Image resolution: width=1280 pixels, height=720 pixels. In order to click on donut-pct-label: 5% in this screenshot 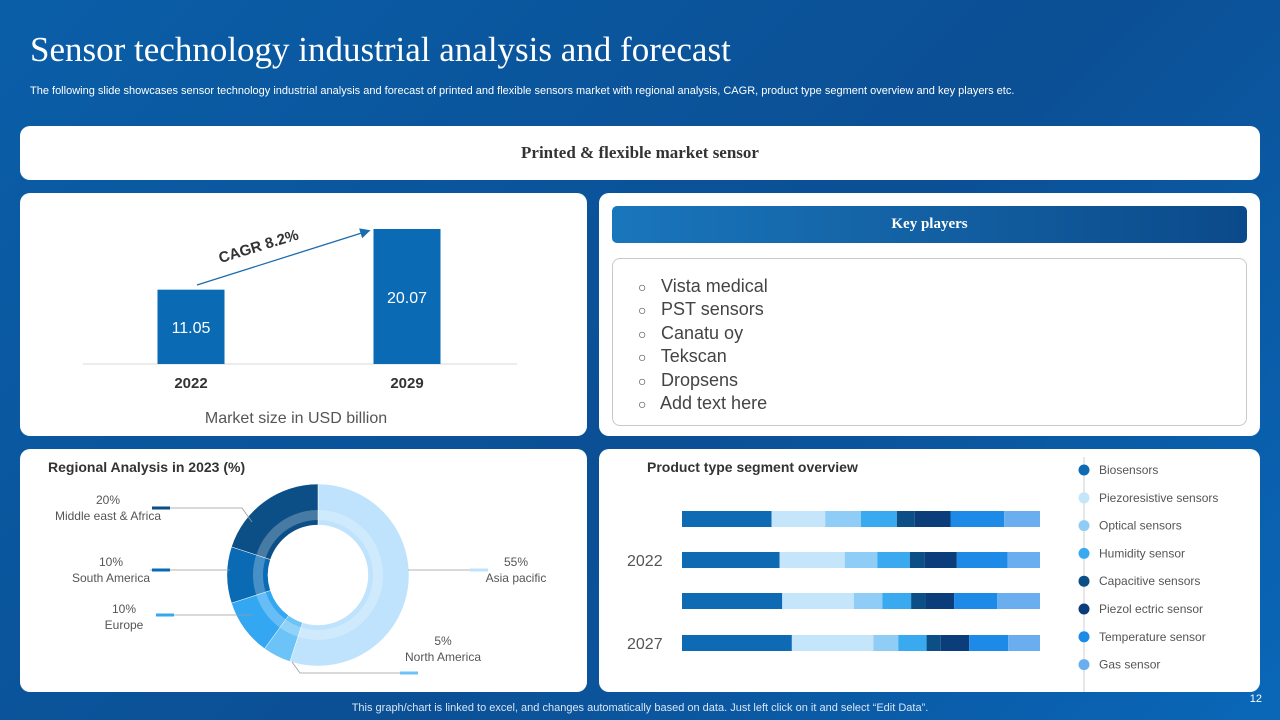, I will do `click(443, 641)`.